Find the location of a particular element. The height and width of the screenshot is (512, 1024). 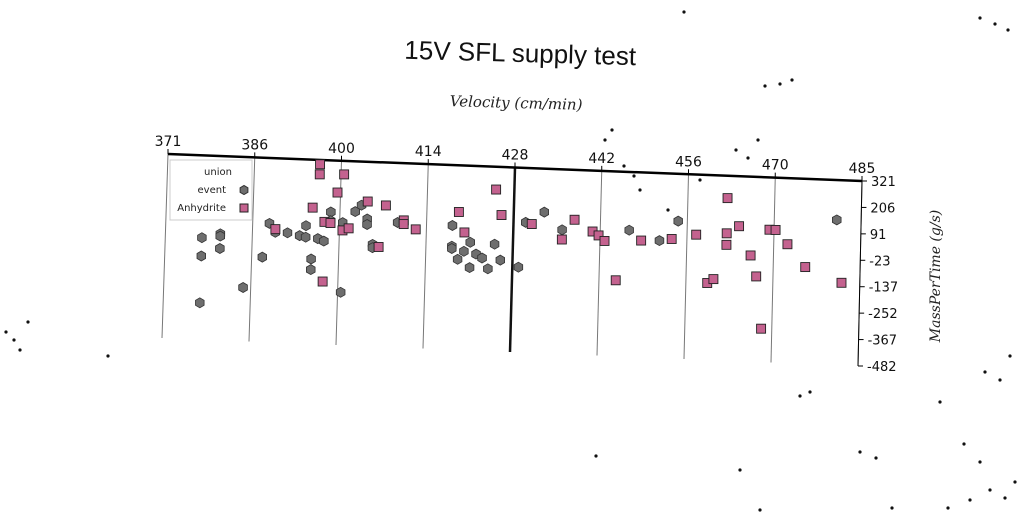

x-tick-label: 400 is located at coordinates (341, 149).